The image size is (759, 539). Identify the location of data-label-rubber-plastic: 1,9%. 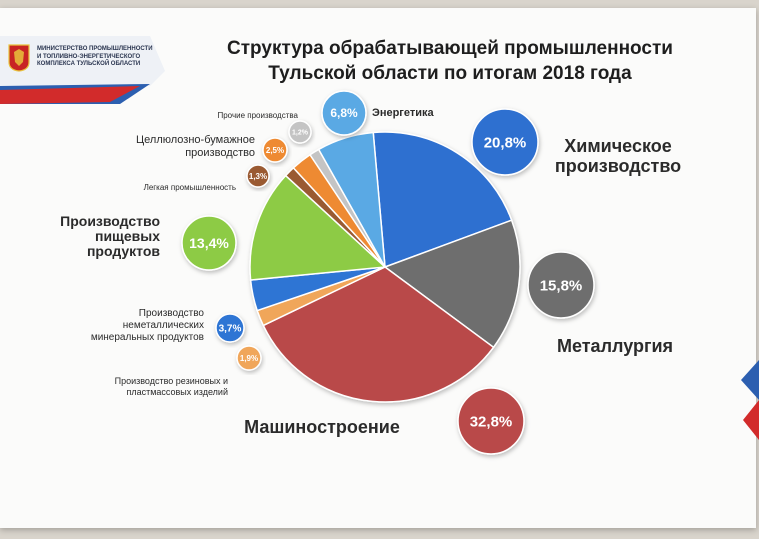
(249, 358).